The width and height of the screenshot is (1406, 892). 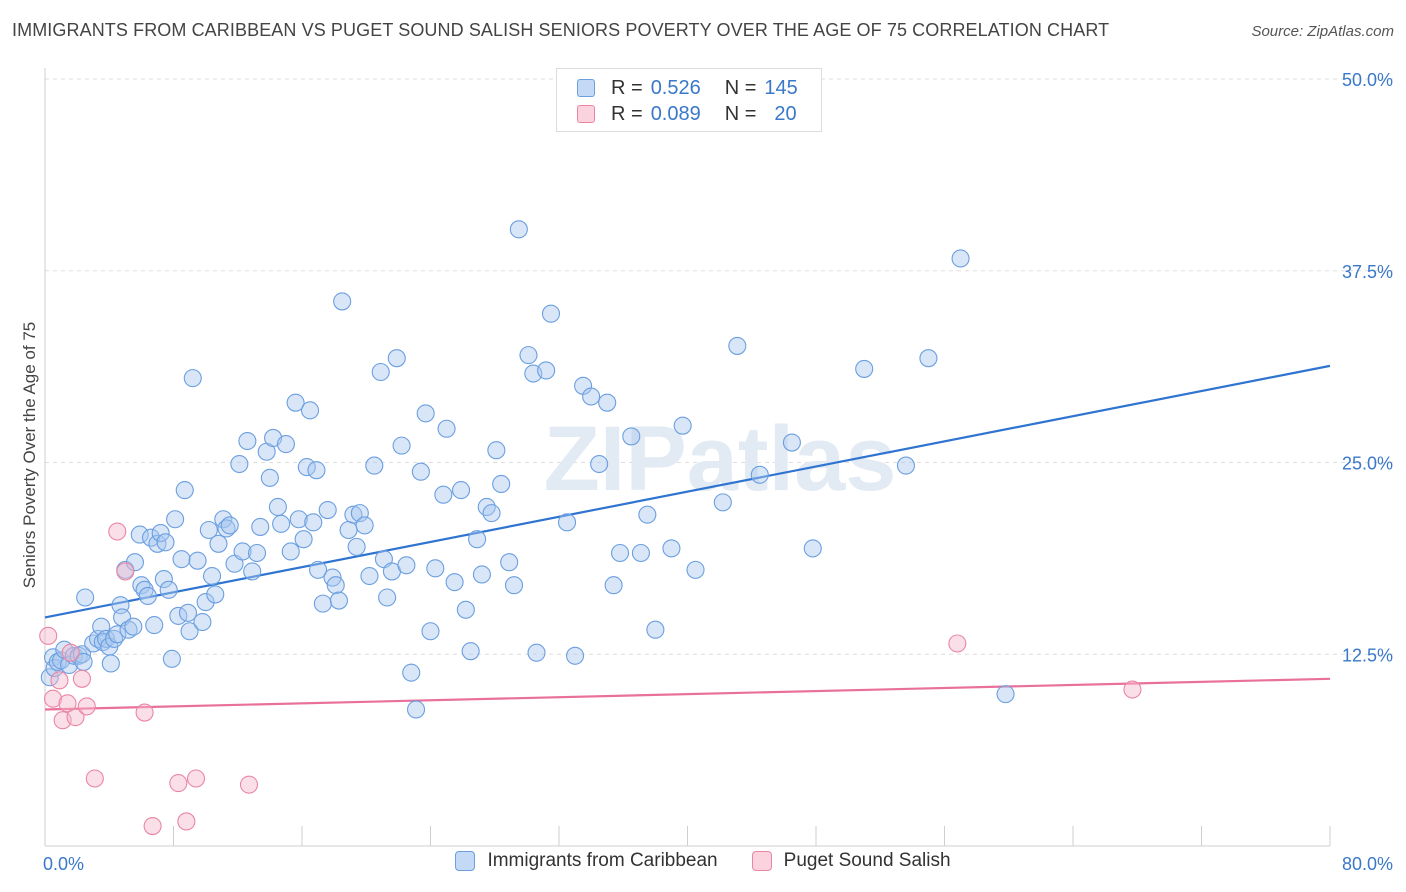 What do you see at coordinates (687, 88) in the screenshot?
I see `legend-row-caribbean: R = 0.526 N = 145` at bounding box center [687, 88].